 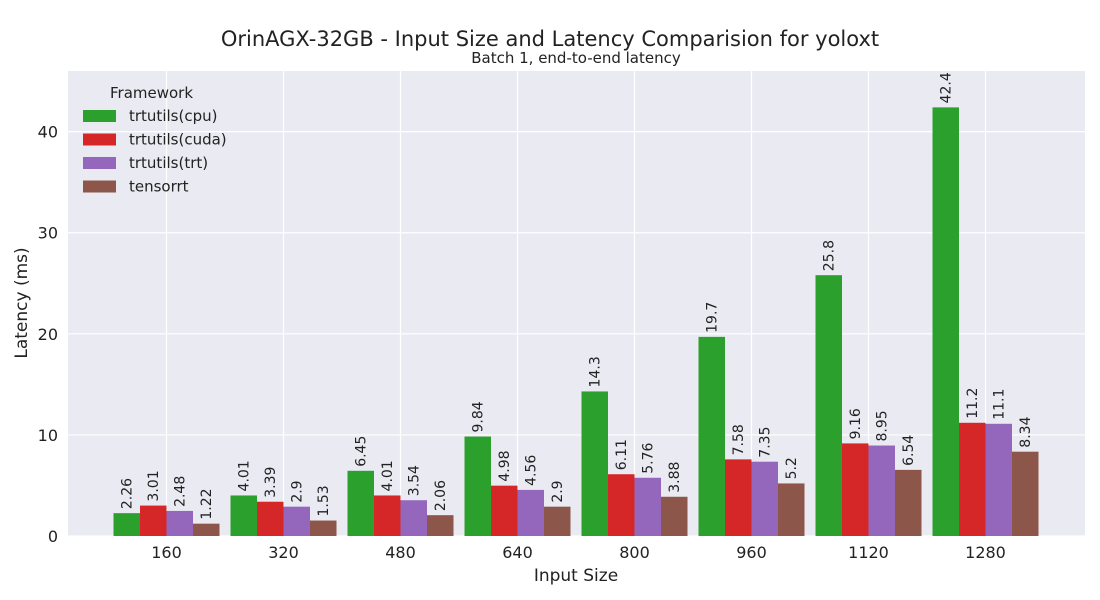 I want to click on bar-value-label: 11.2, so click(x=973, y=403).